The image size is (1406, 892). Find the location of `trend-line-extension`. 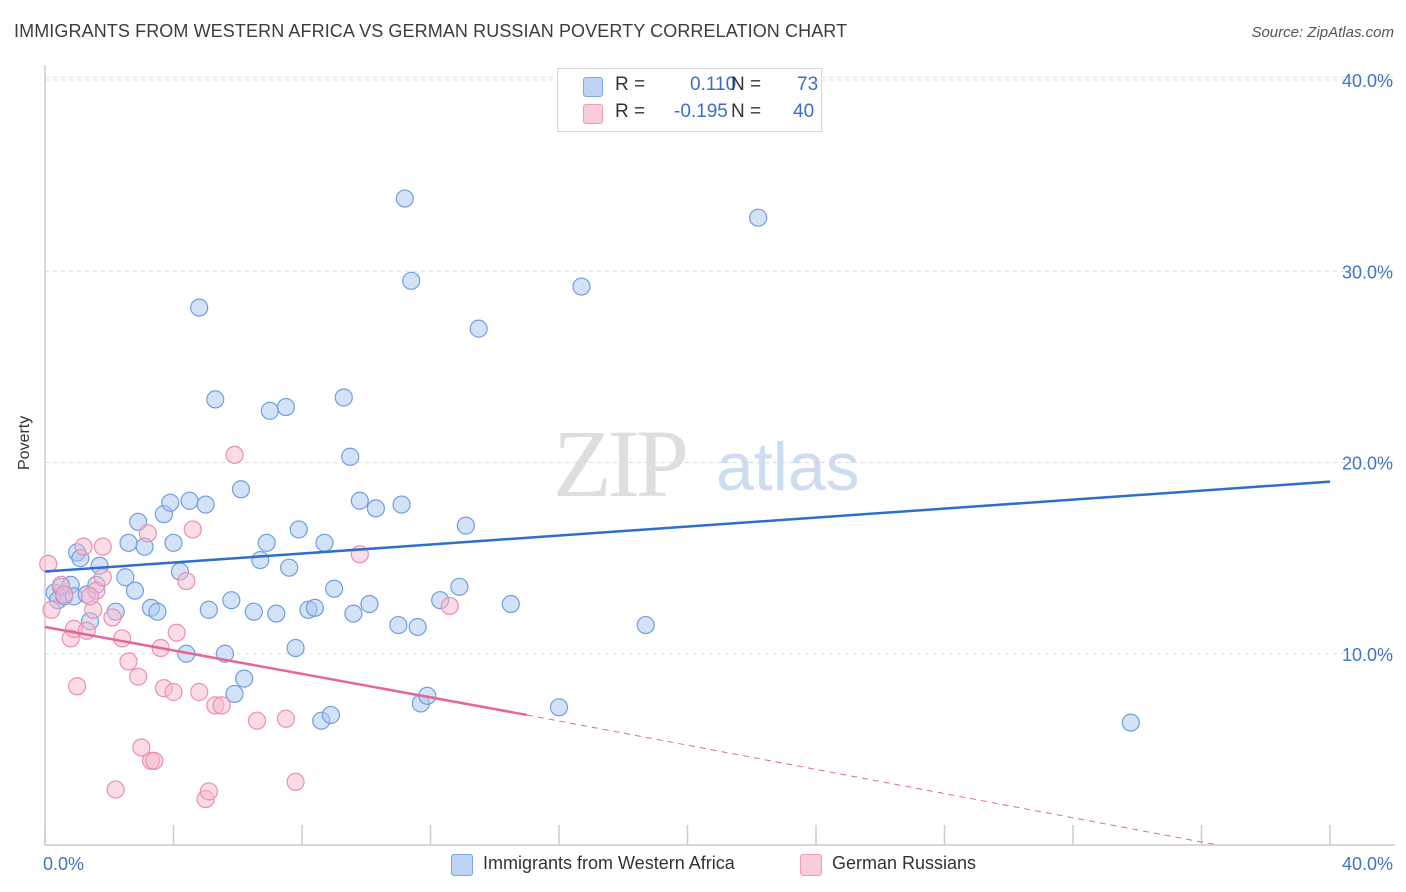

trend-line-extension is located at coordinates (872, 780).